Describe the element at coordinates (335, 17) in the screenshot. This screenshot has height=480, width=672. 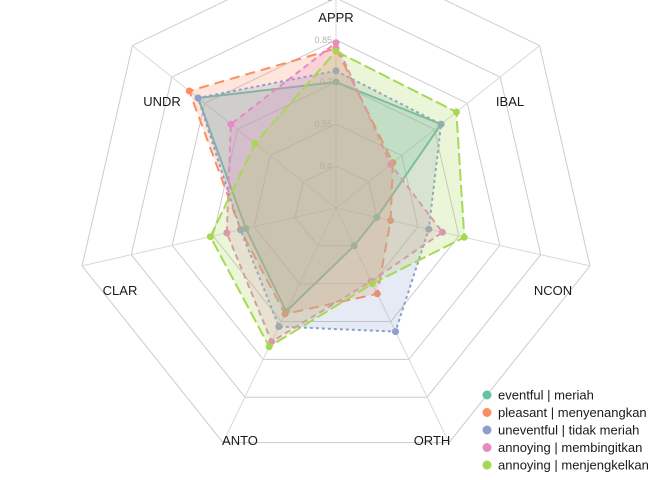
I see `axis-label: APPR` at that location.